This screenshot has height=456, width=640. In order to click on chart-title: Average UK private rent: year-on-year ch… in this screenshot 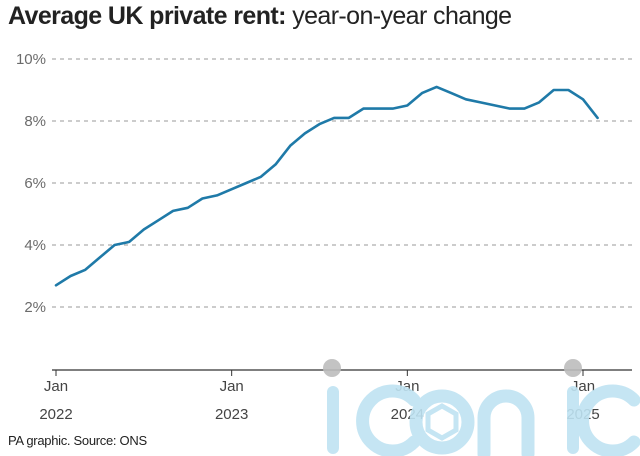, I will do `click(260, 16)`.